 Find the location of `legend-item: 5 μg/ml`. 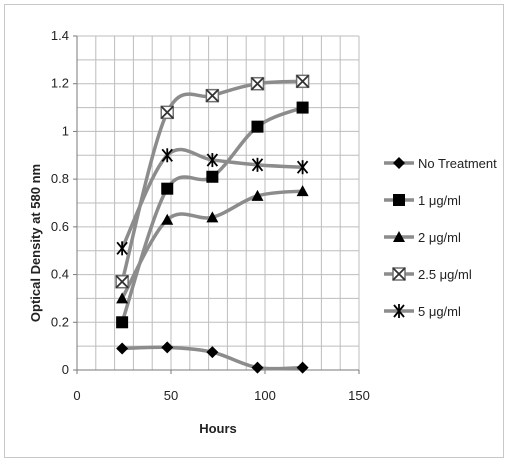

legend-item: 5 μg/ml is located at coordinates (422, 311).